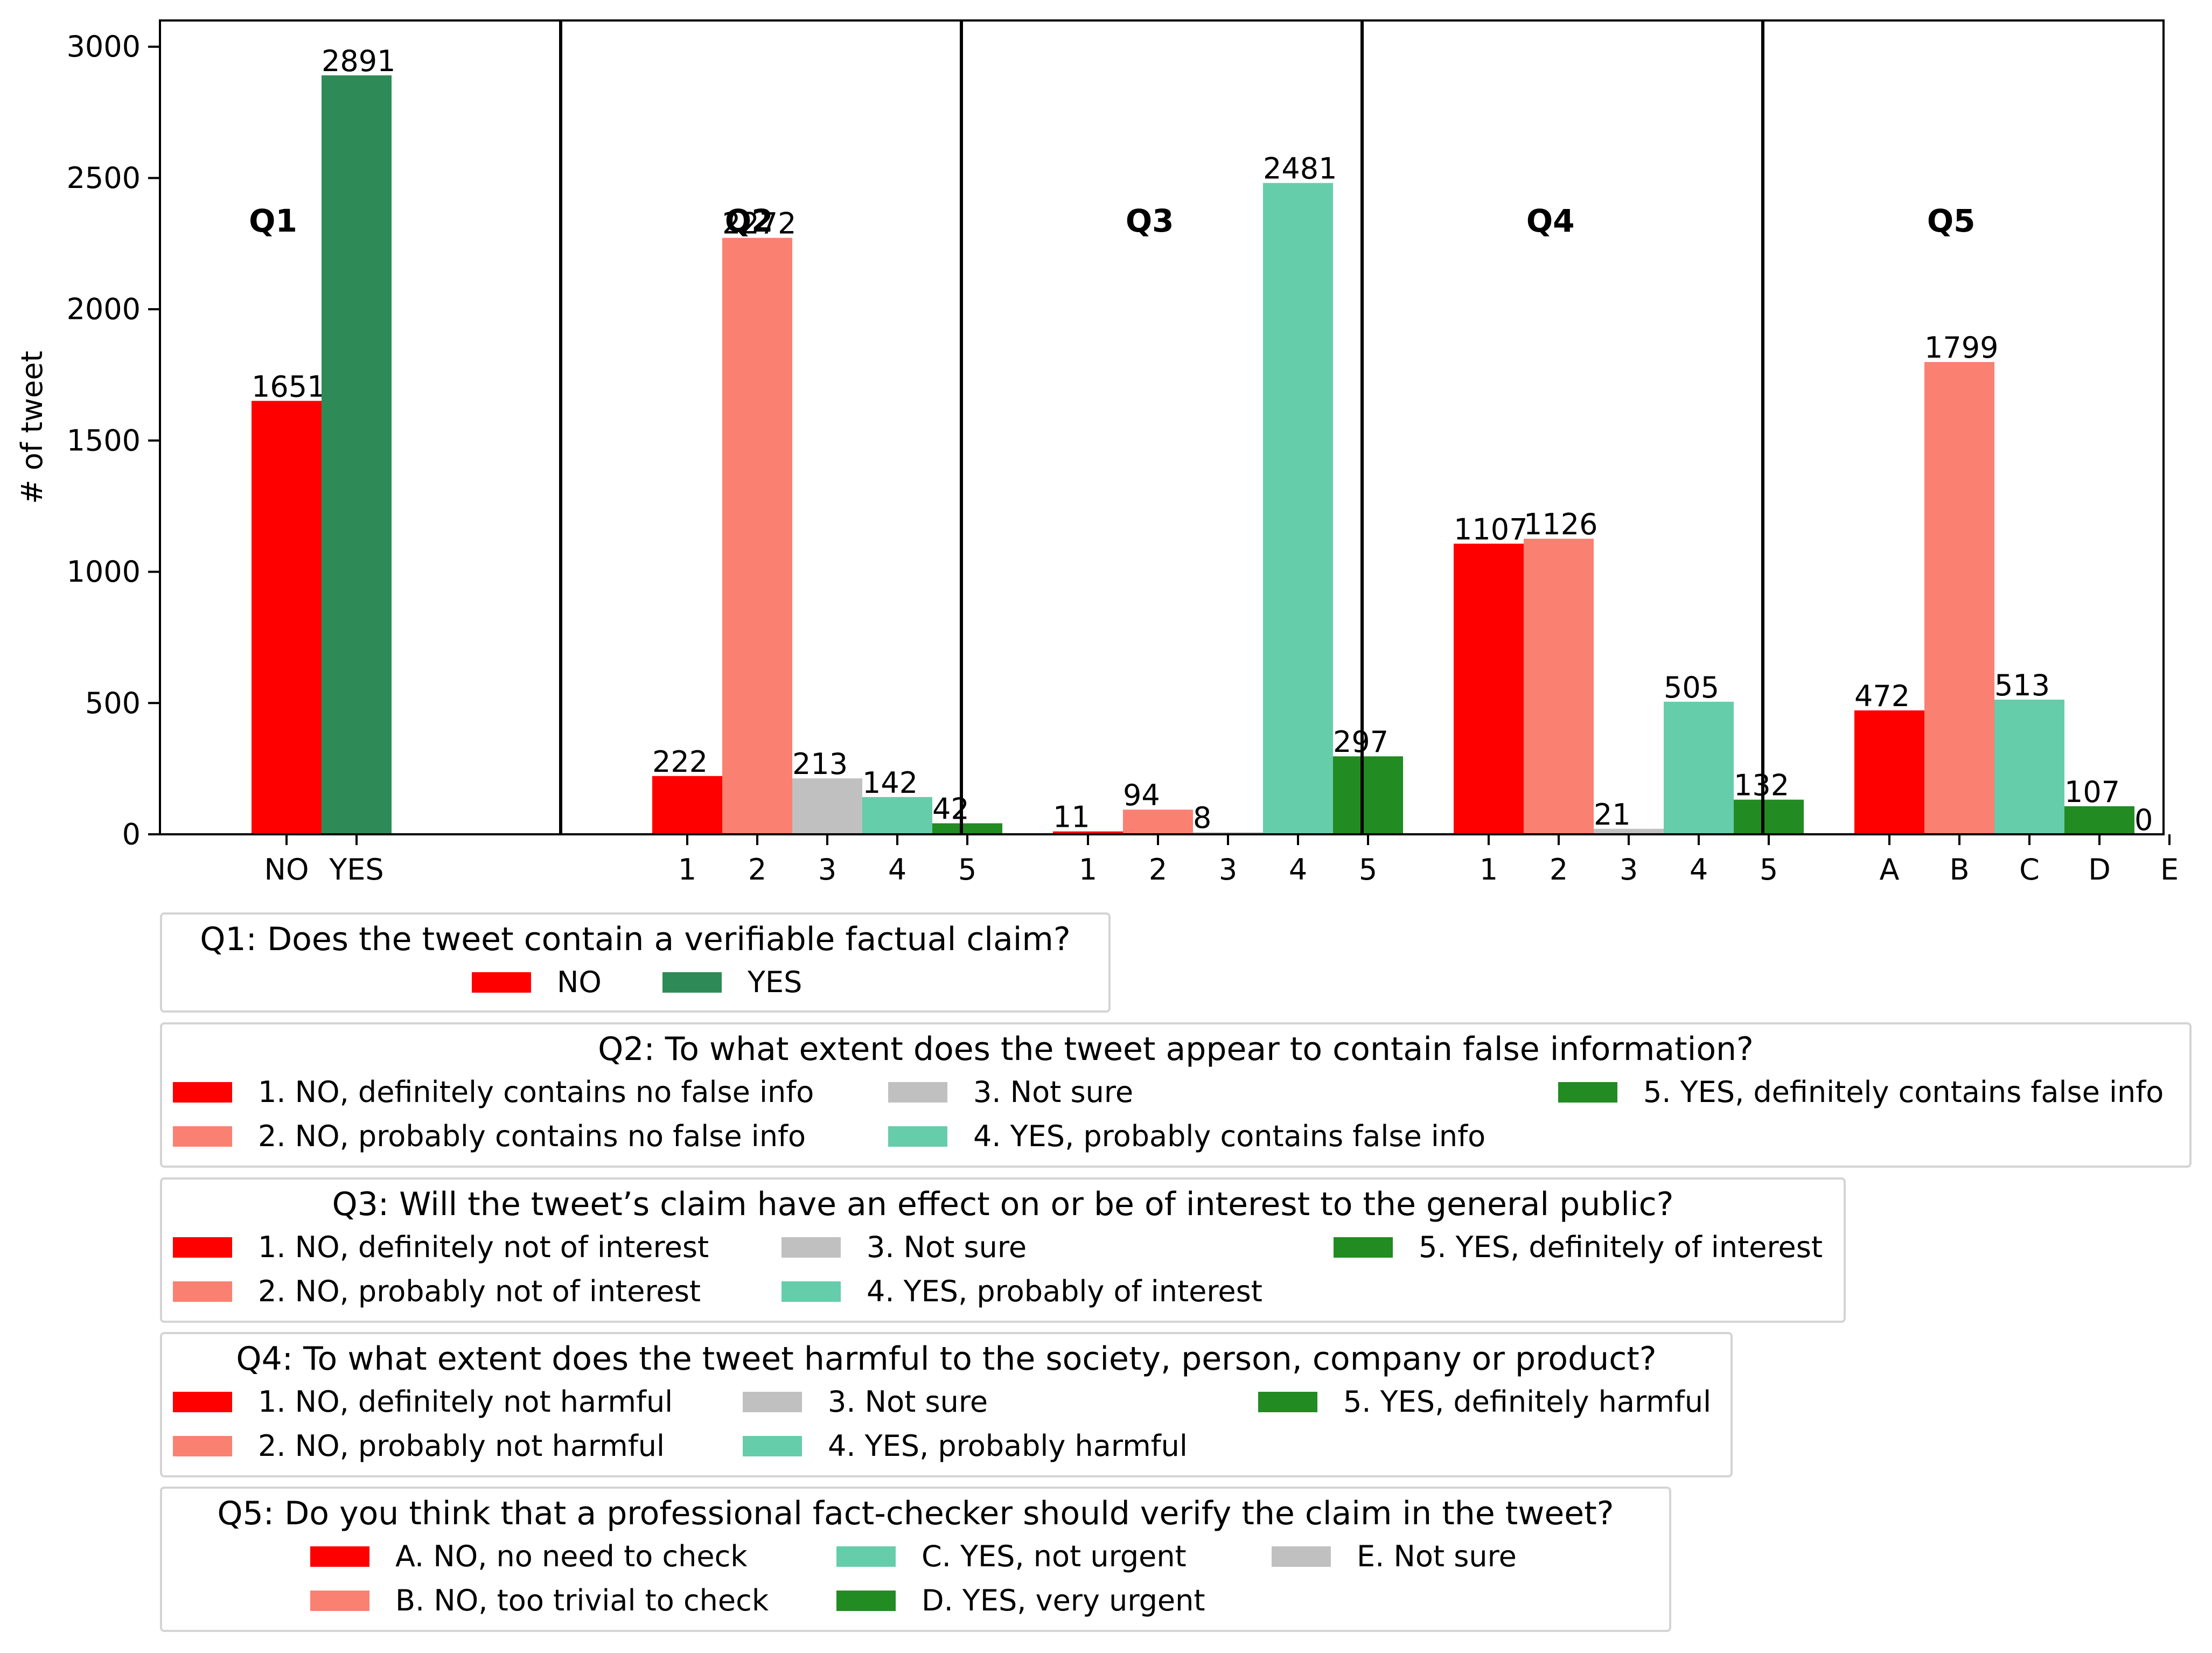 This screenshot has width=2212, height=1653. Describe the element at coordinates (1300, 169) in the screenshot. I see `bar-value-label: 2481` at that location.